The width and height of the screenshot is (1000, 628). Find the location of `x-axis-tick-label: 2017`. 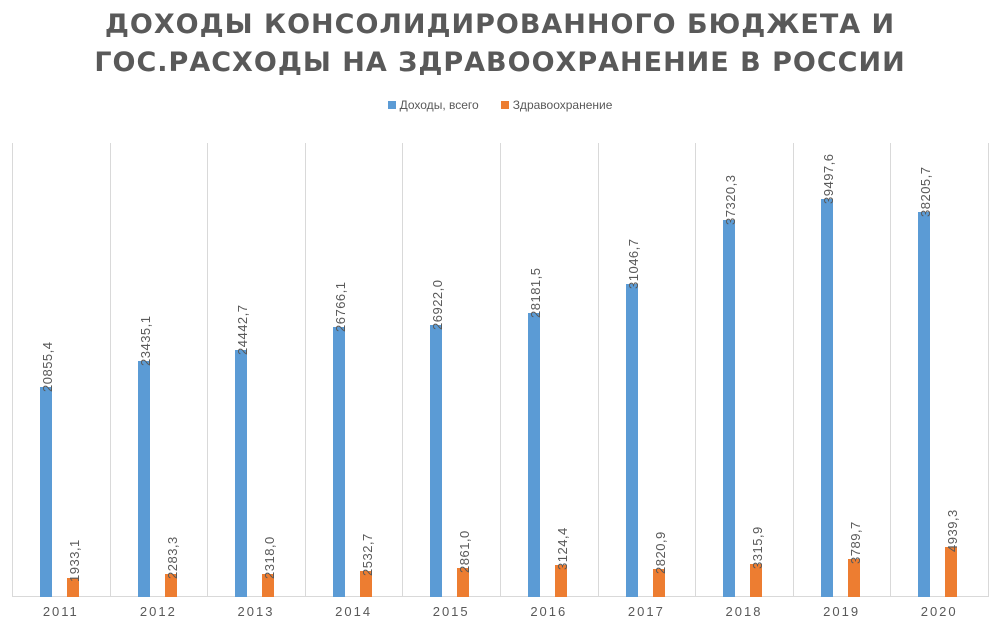

x-axis-tick-label: 2017 is located at coordinates (646, 611).